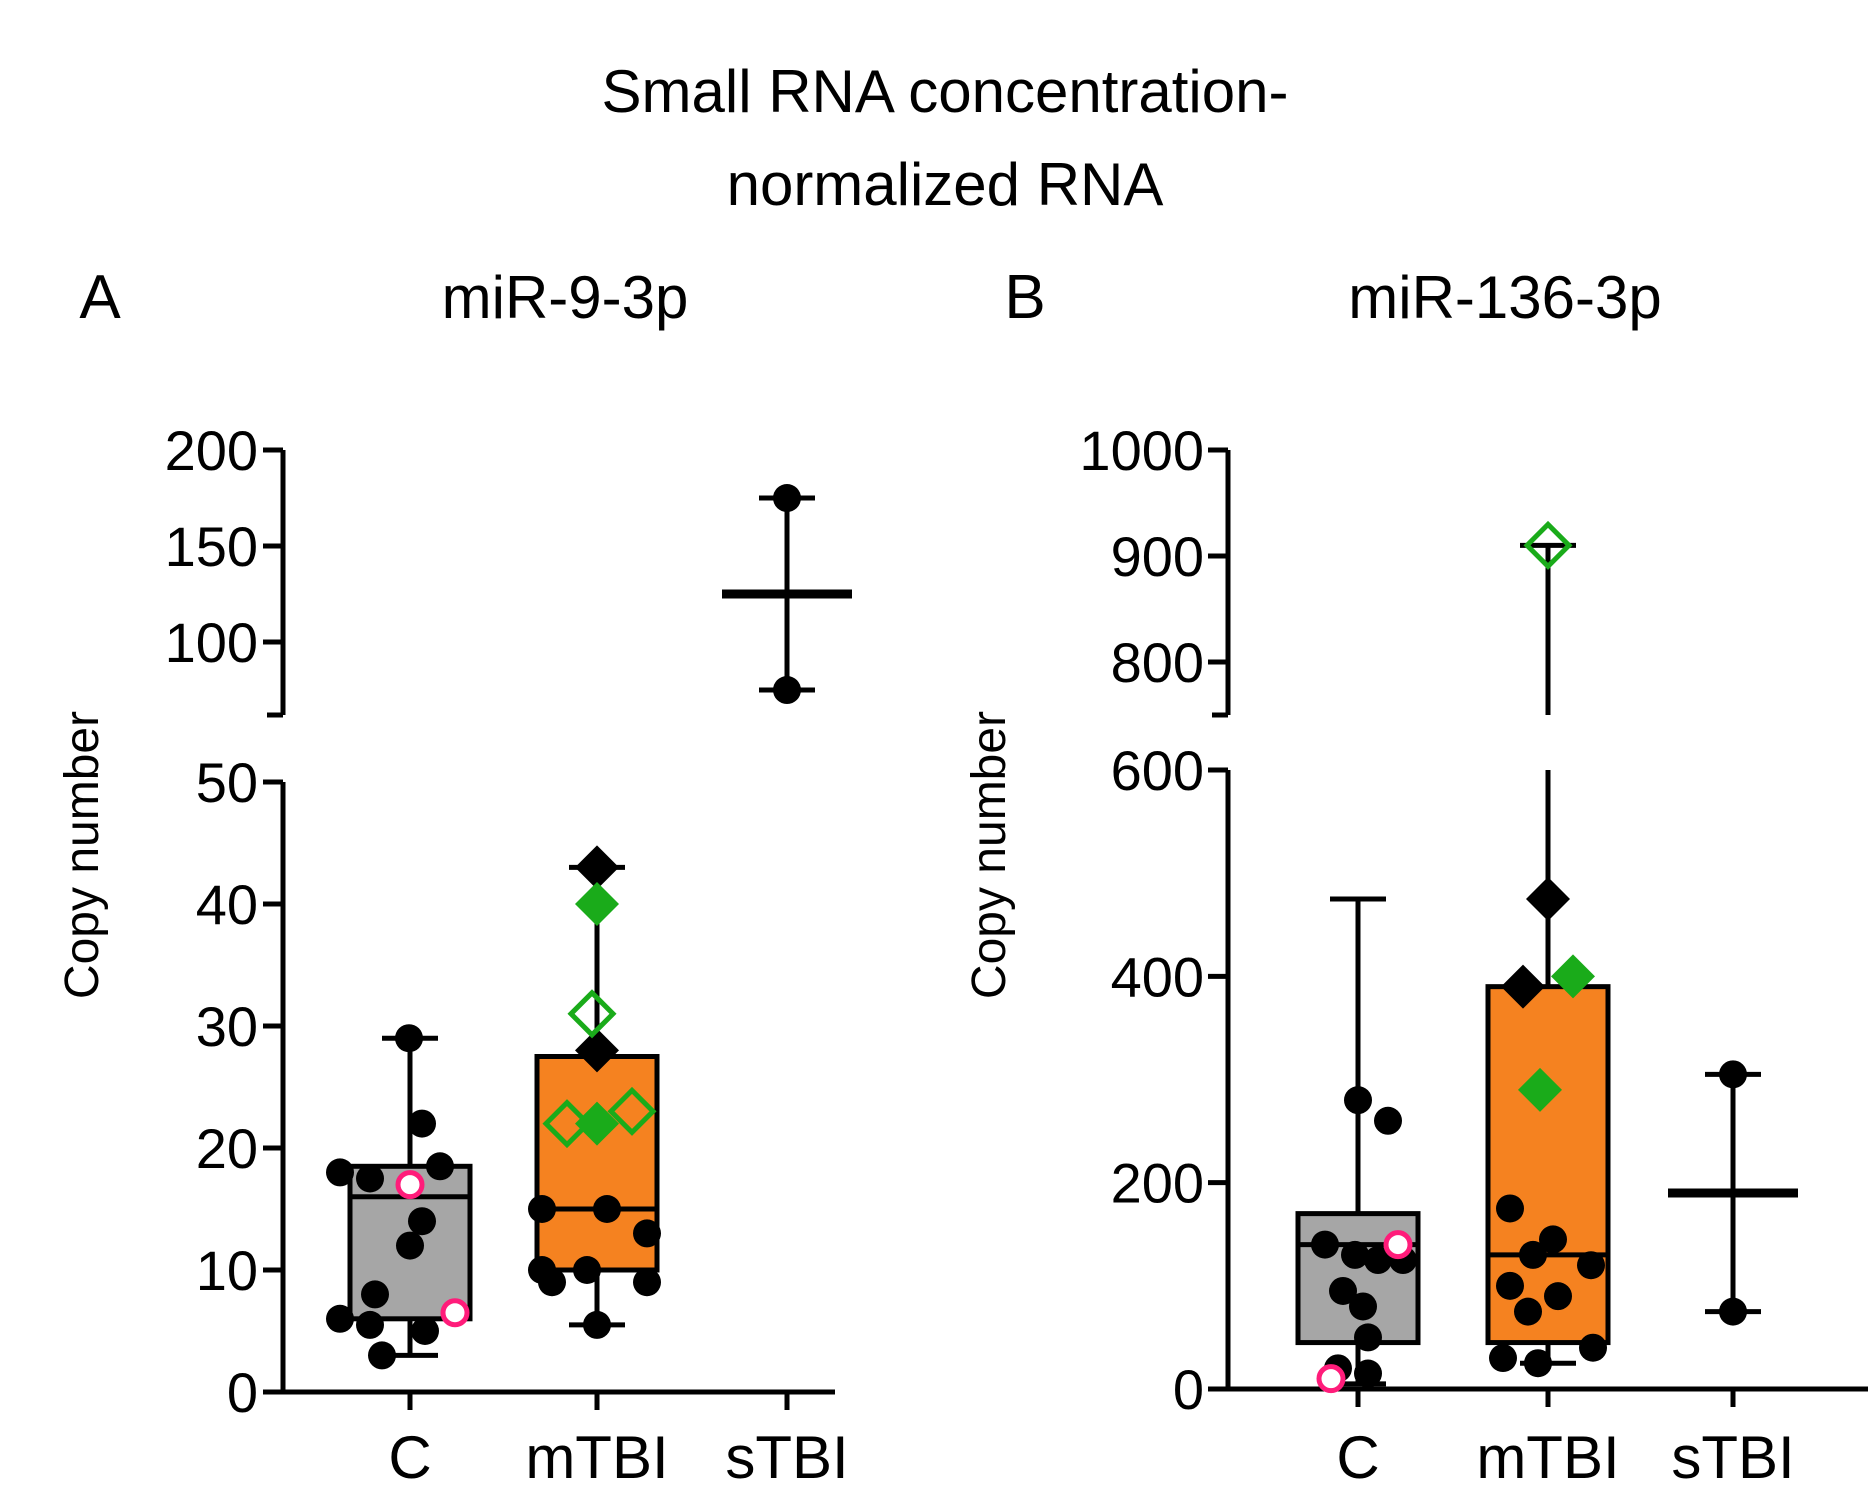  I want to click on y-tick-label: 800, so click(1157, 662).